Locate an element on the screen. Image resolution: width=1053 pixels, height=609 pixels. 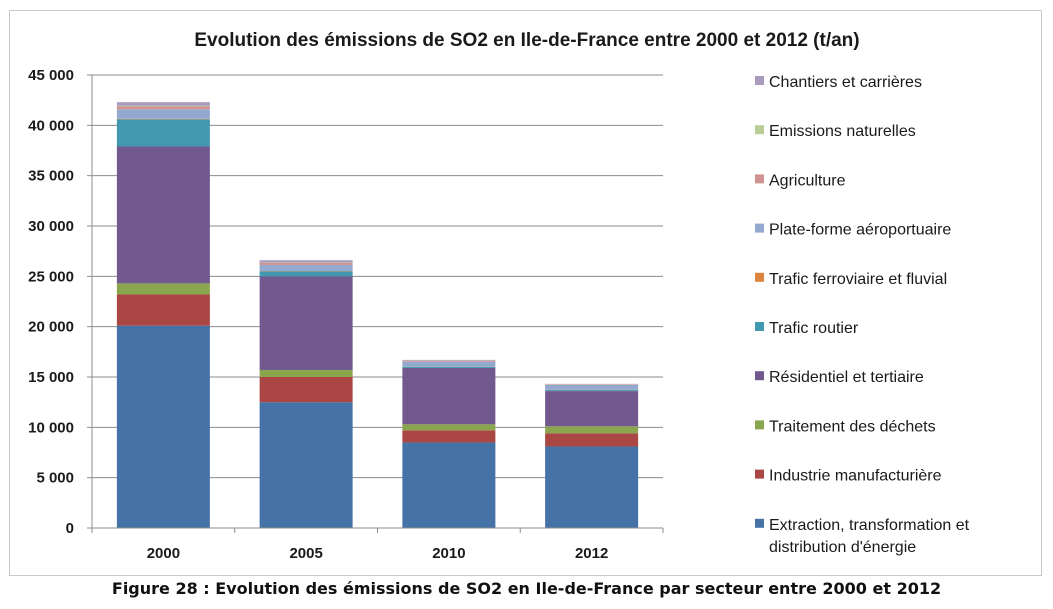
x-tick-label: 2000 is located at coordinates (163, 553).